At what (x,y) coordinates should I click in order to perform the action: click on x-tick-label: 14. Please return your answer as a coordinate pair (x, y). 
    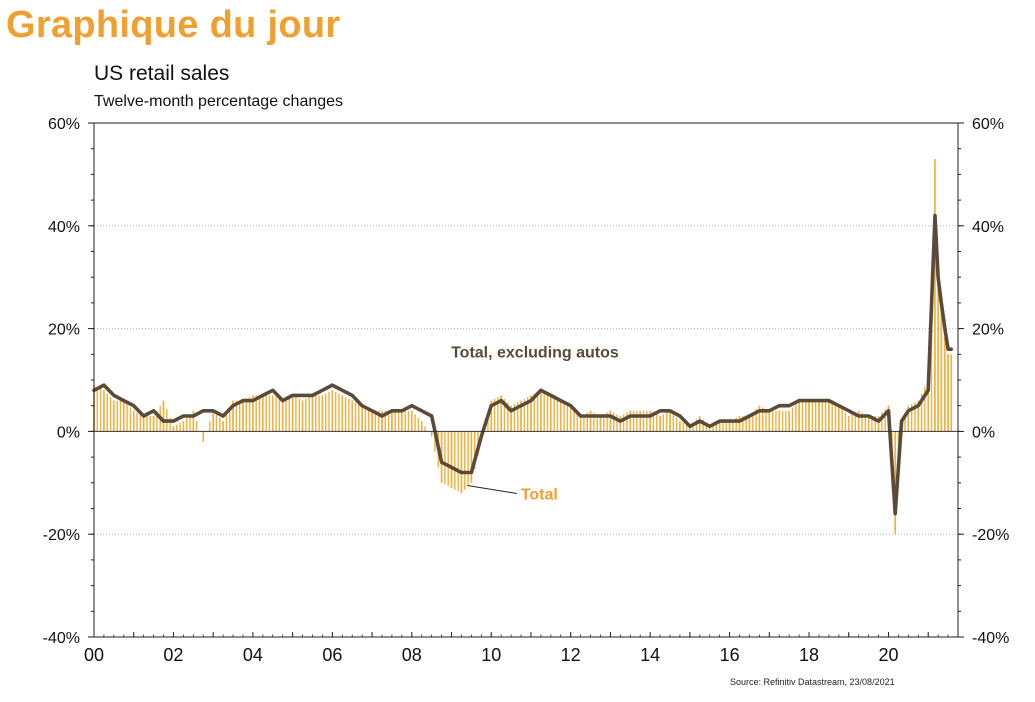
    Looking at the image, I should click on (650, 655).